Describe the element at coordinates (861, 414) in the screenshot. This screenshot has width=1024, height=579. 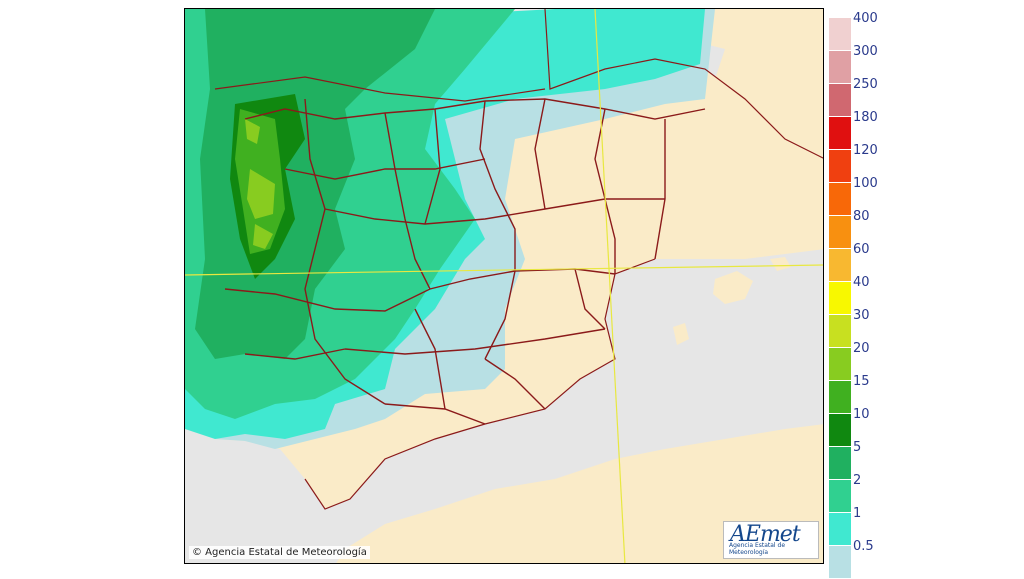
I see `legend-label: 10` at that location.